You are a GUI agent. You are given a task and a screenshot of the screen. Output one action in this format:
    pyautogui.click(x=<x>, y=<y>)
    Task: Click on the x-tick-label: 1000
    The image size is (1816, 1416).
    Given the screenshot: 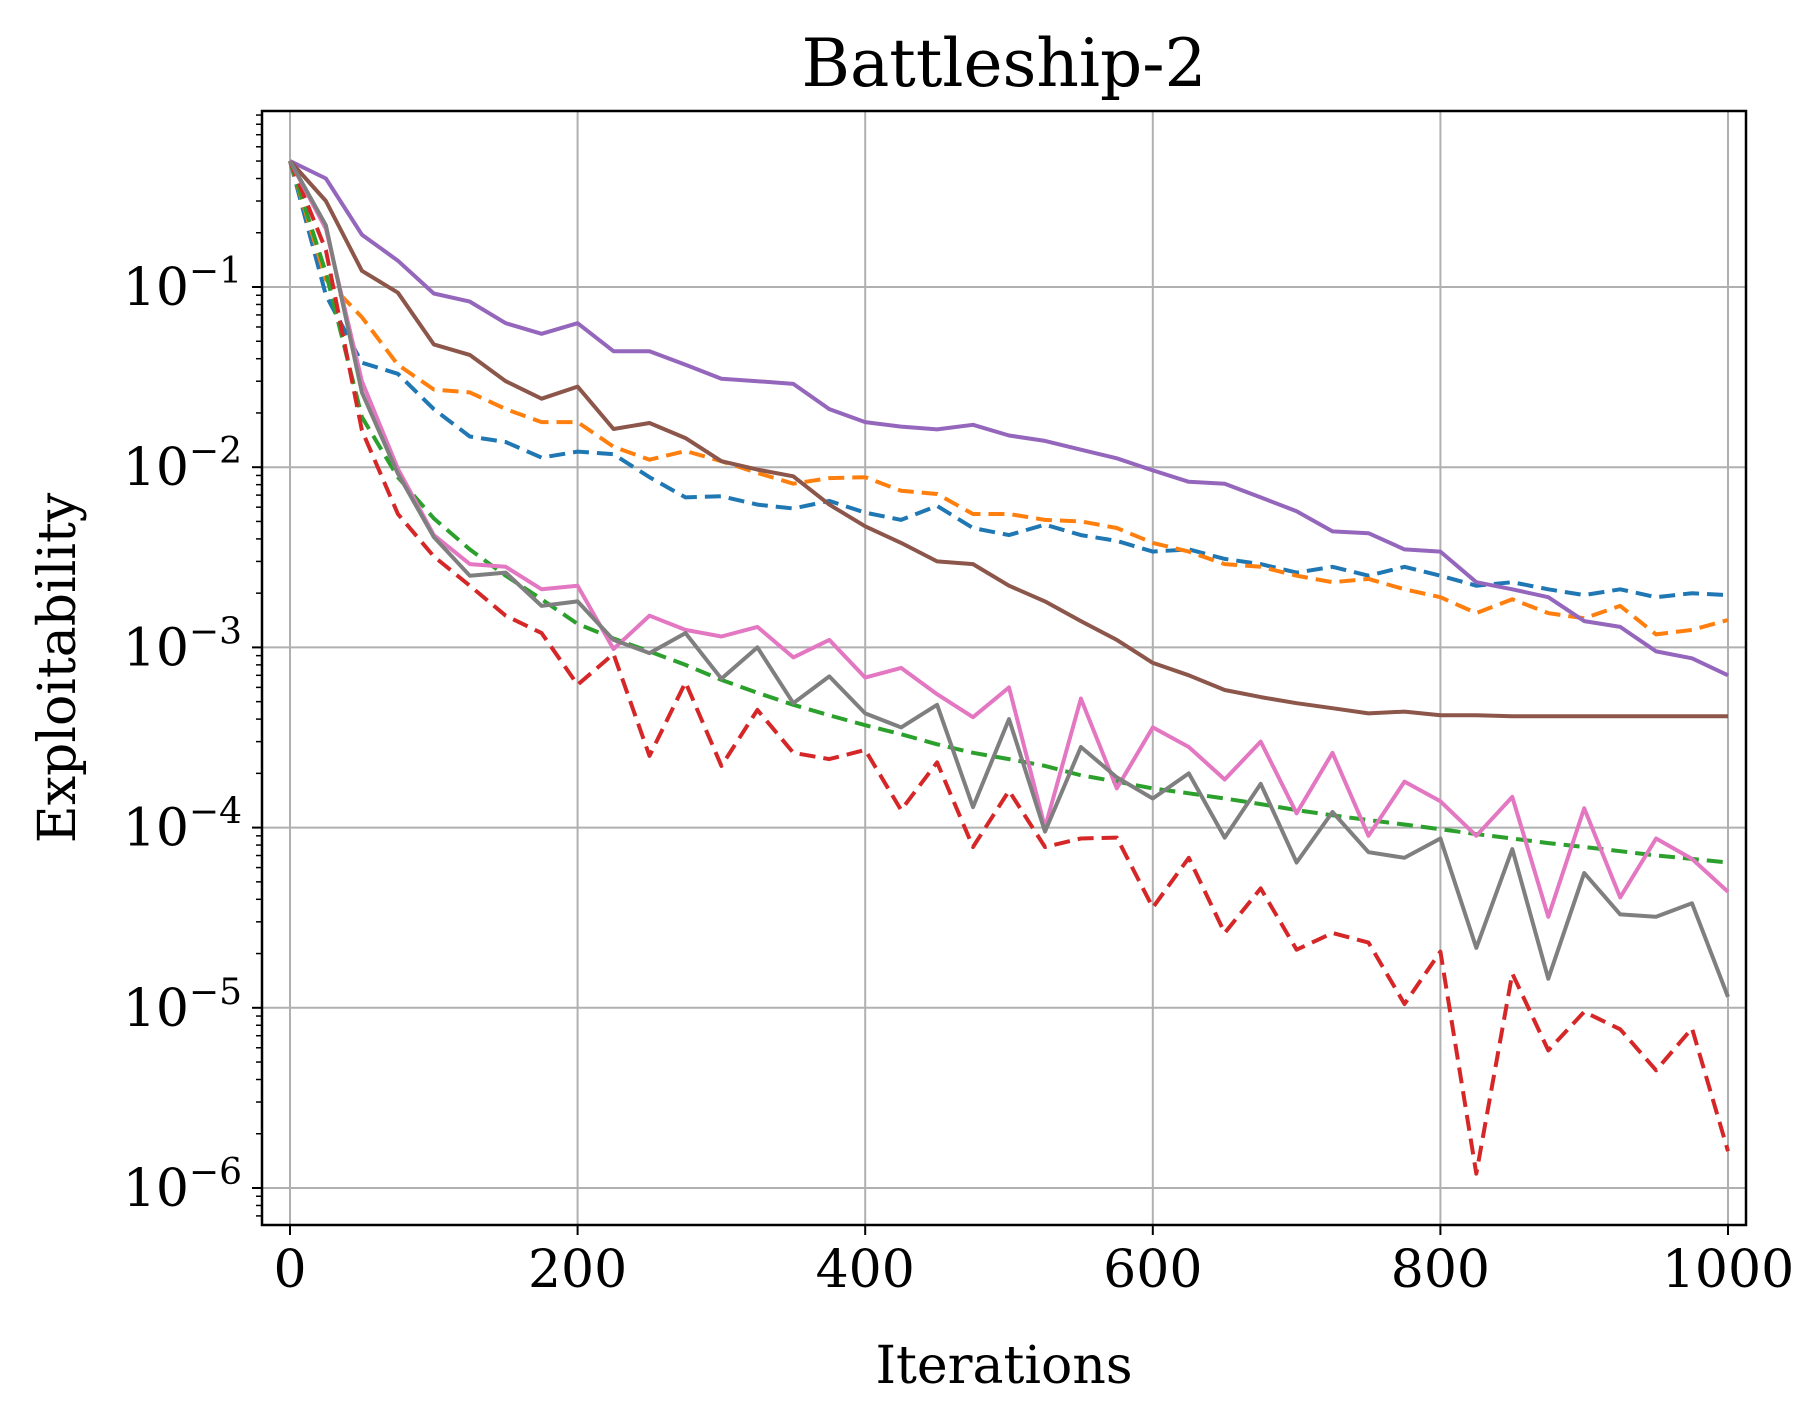 What is the action you would take?
    pyautogui.click(x=1728, y=1270)
    